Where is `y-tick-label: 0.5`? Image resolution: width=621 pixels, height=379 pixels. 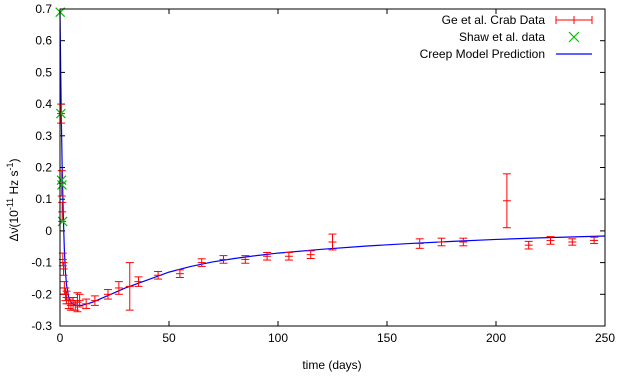 y-tick-label: 0.5 is located at coordinates (43, 72).